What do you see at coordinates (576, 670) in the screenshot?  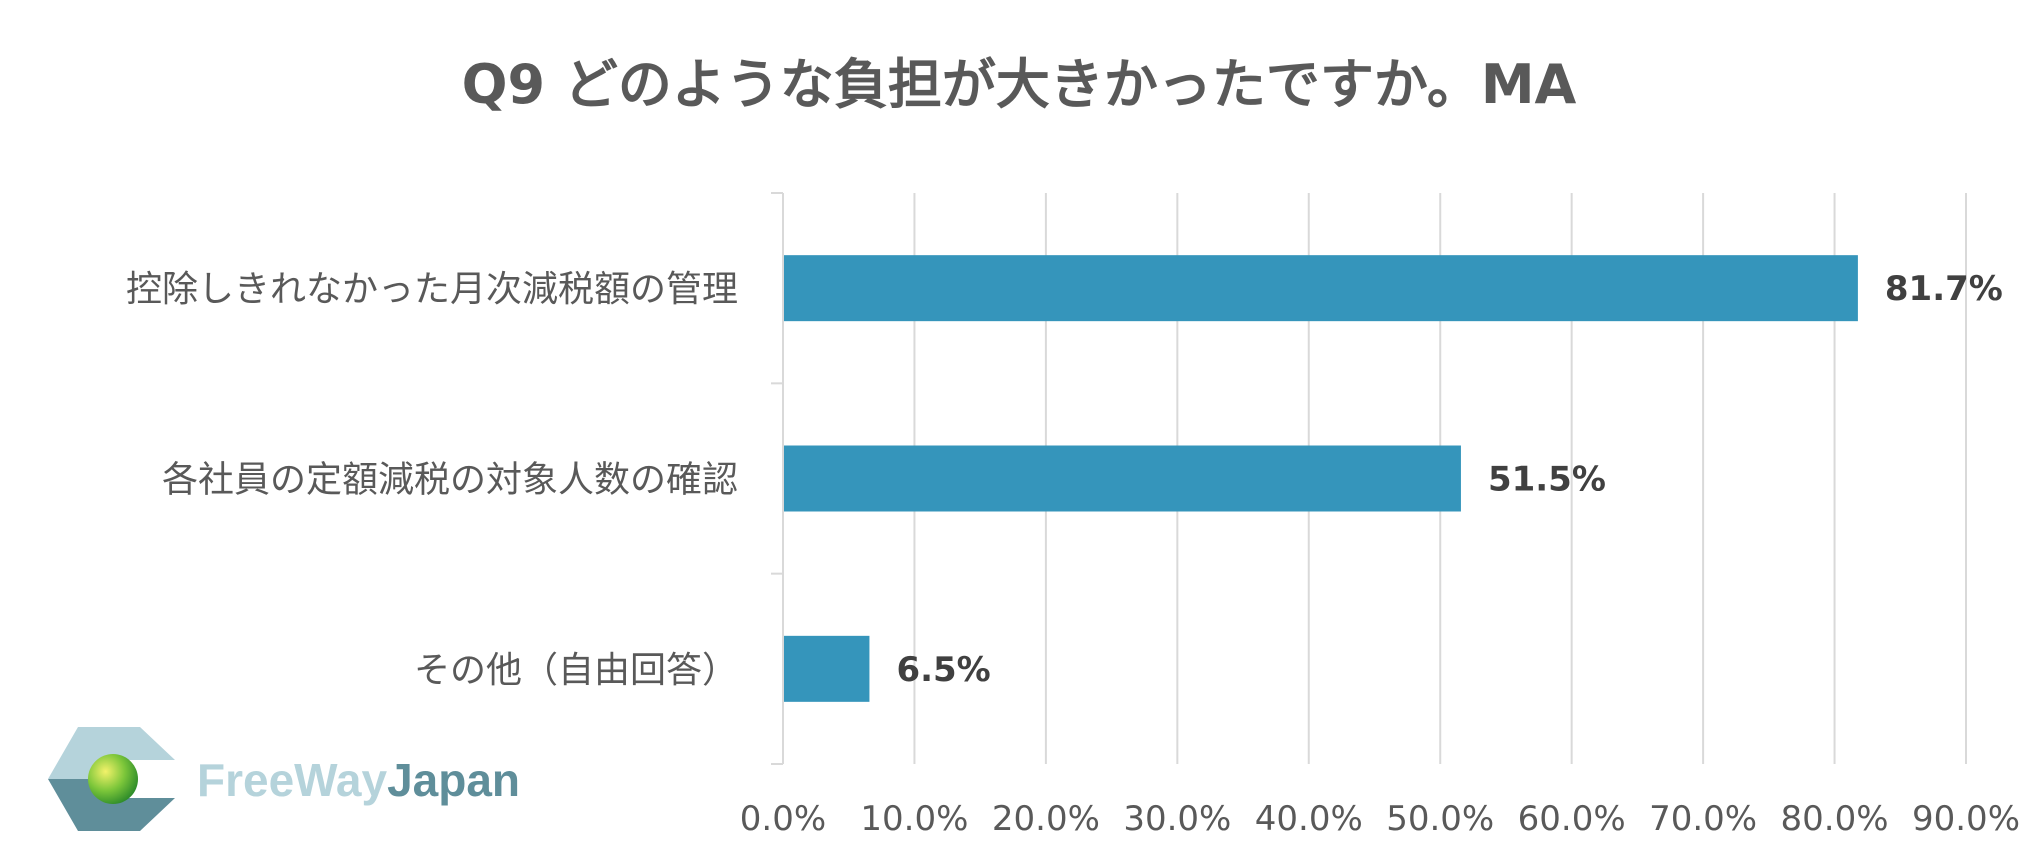 I see `category-label: その他（自由回答）` at bounding box center [576, 670].